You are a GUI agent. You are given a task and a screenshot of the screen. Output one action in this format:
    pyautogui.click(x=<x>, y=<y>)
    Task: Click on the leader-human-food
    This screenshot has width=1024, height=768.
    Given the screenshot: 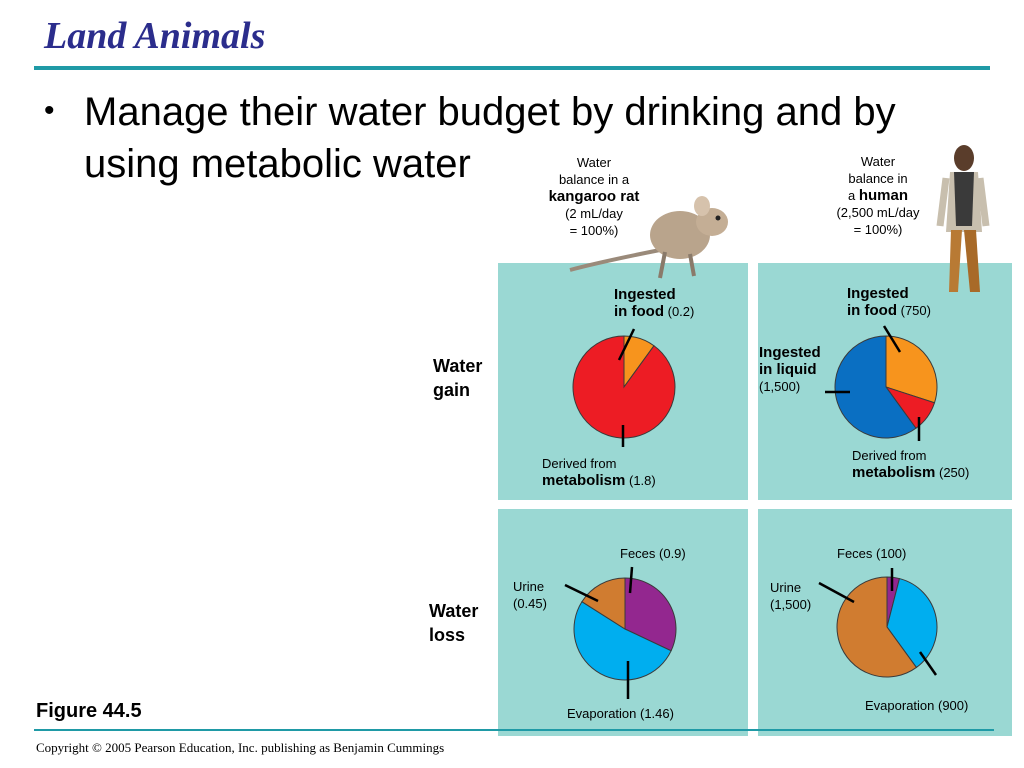 What is the action you would take?
    pyautogui.click(x=892, y=339)
    